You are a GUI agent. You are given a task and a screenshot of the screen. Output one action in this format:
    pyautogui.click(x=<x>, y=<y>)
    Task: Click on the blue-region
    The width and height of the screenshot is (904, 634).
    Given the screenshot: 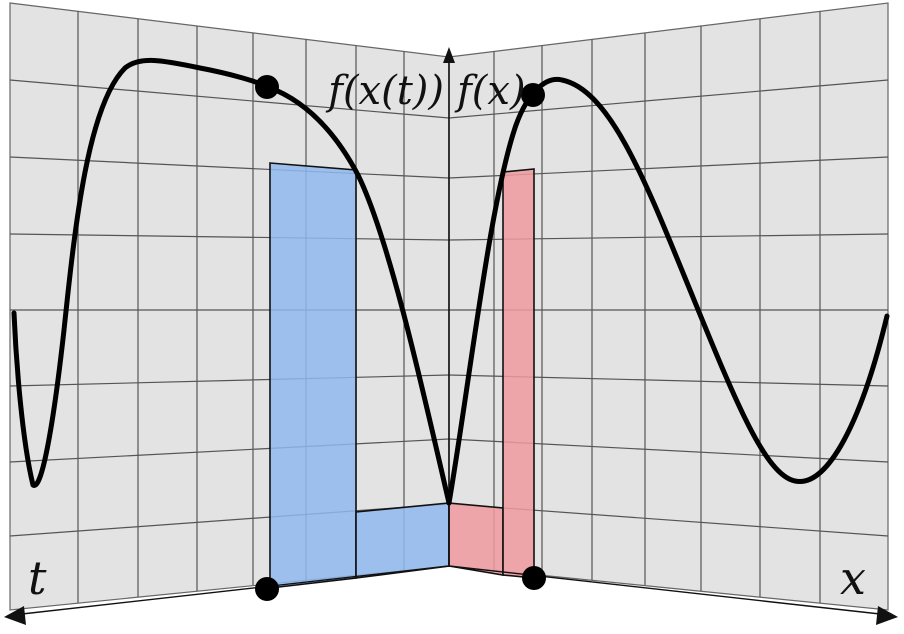 What is the action you would take?
    pyautogui.click(x=359, y=375)
    